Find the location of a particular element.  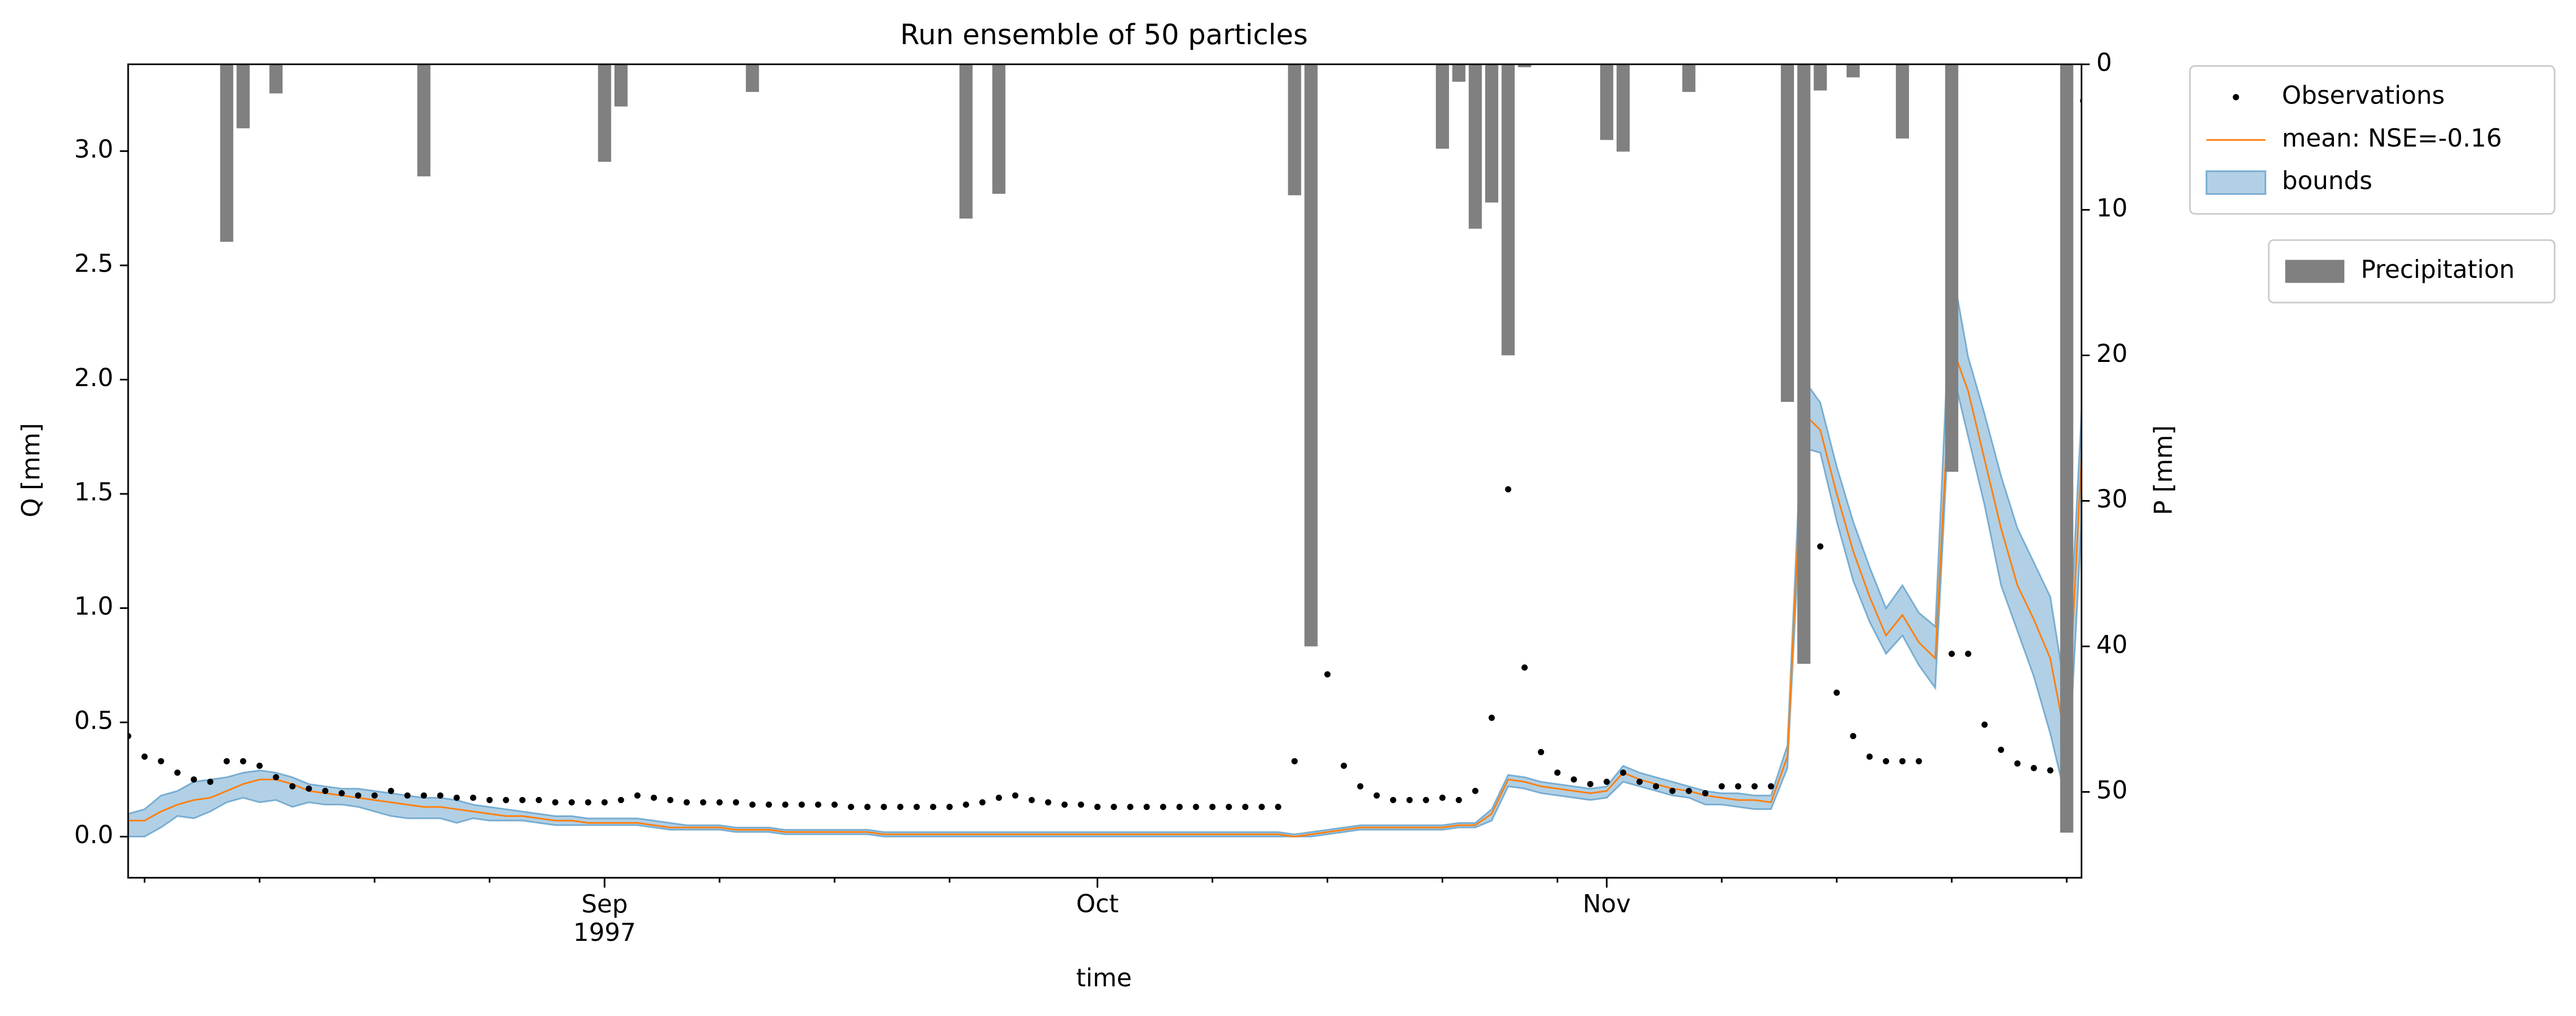

legend-label: Observations is located at coordinates (2363, 95).